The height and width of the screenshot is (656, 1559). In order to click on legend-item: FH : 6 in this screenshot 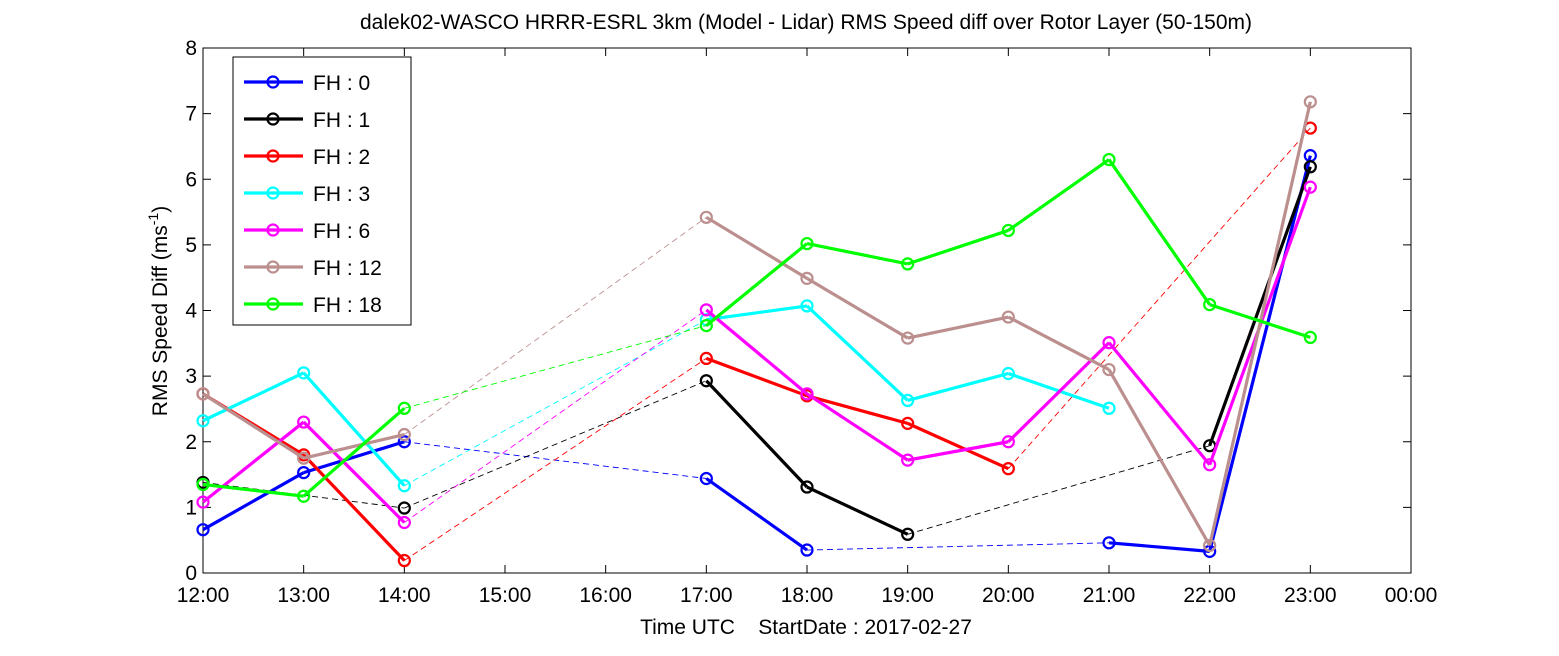, I will do `click(307, 231)`.